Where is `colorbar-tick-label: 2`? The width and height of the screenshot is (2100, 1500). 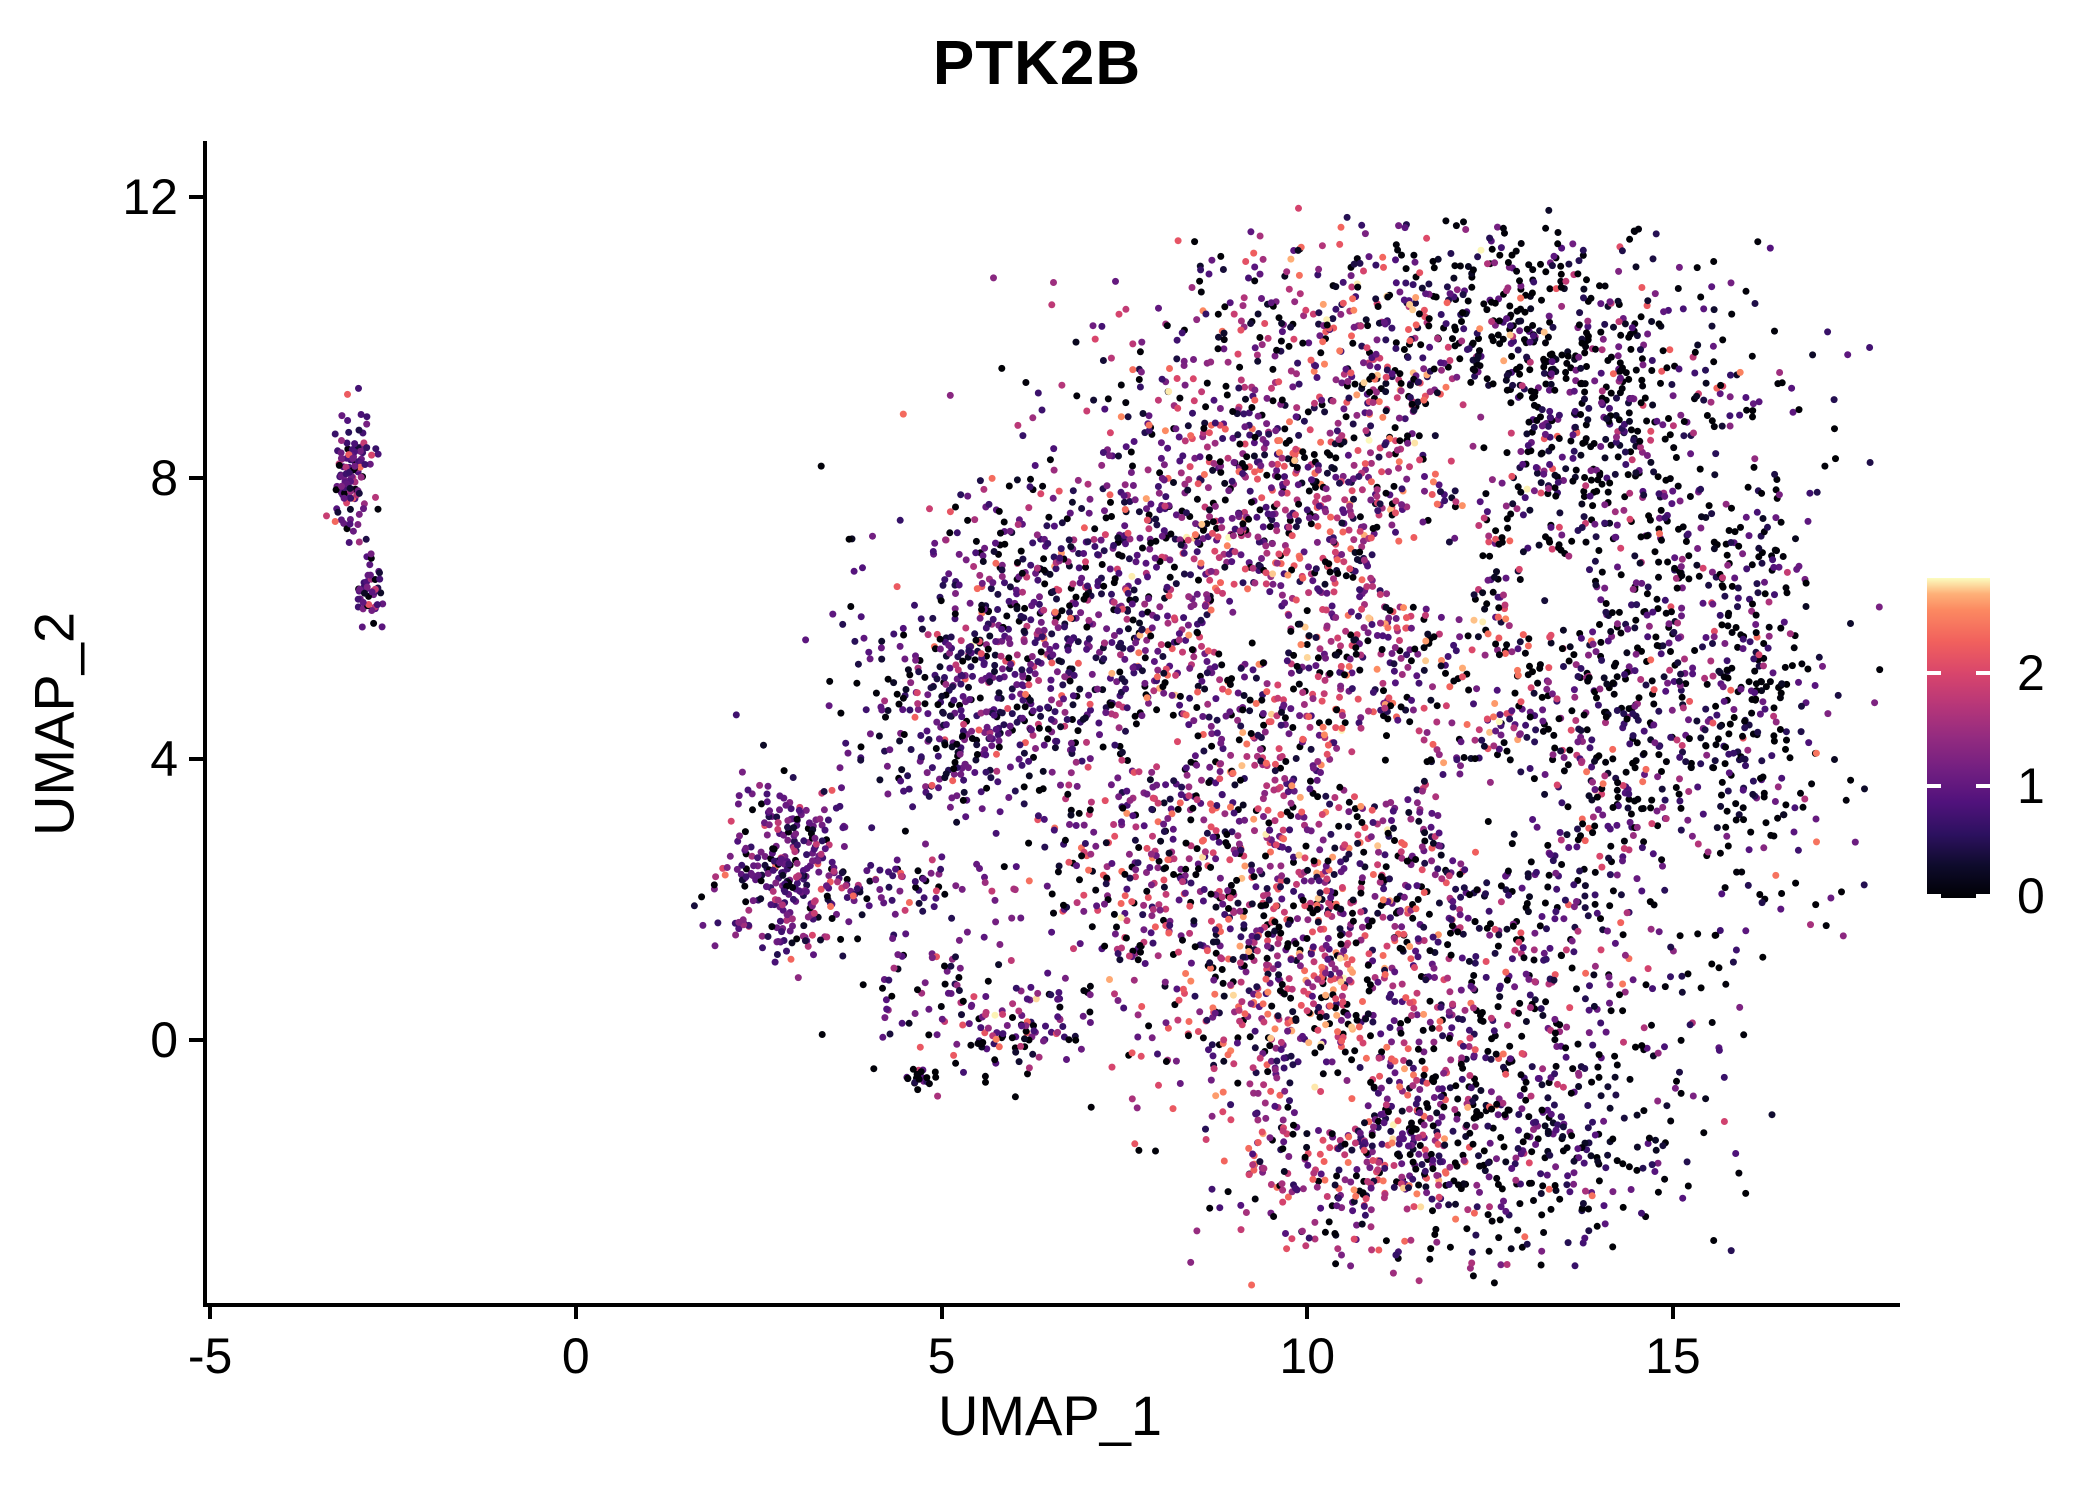
colorbar-tick-label: 2 is located at coordinates (2031, 673).